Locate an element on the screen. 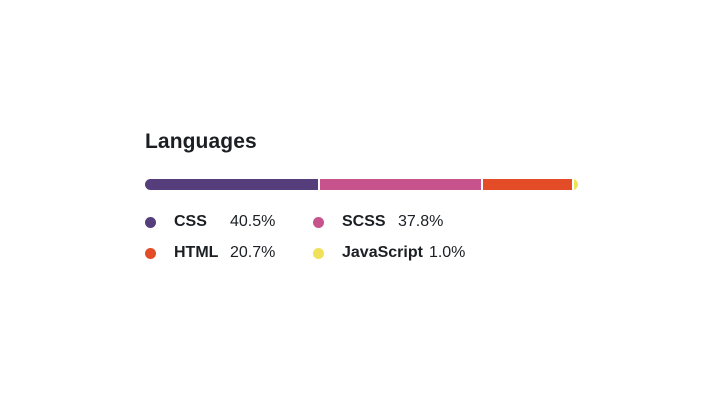  legend-language-percent: 40.5% is located at coordinates (253, 221).